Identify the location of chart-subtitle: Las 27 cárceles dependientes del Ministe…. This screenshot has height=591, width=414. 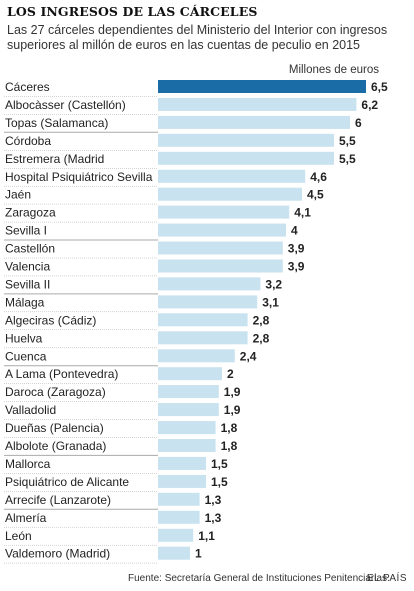
(197, 37).